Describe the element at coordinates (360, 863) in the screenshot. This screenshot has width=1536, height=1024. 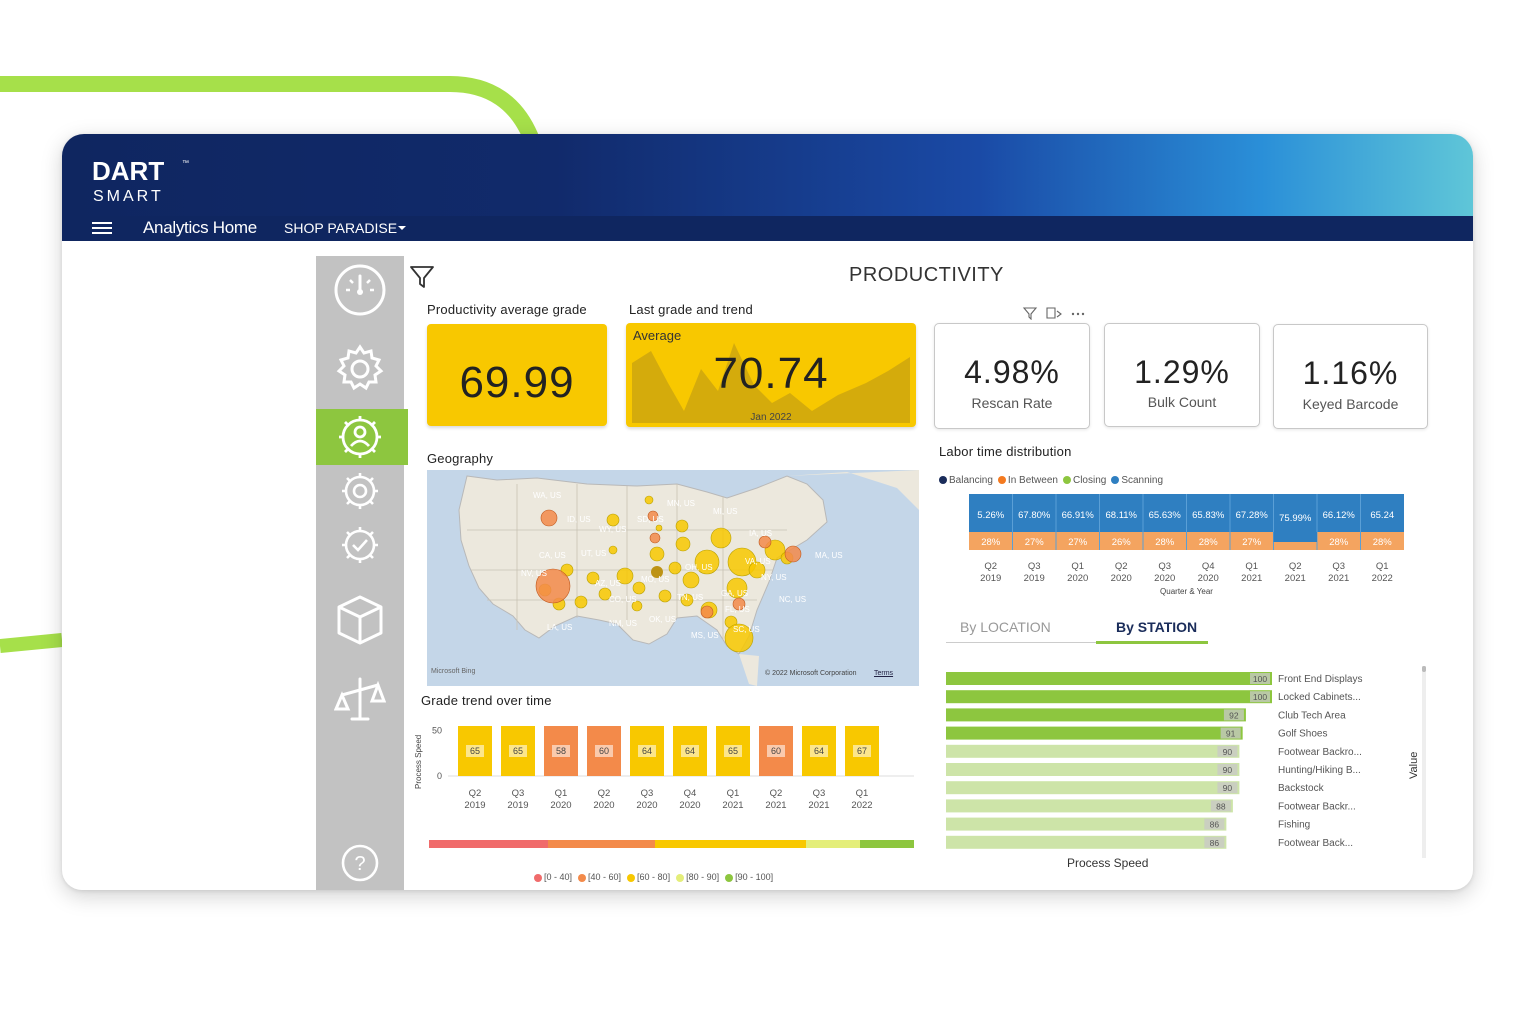
I see `help-icon: ?` at that location.